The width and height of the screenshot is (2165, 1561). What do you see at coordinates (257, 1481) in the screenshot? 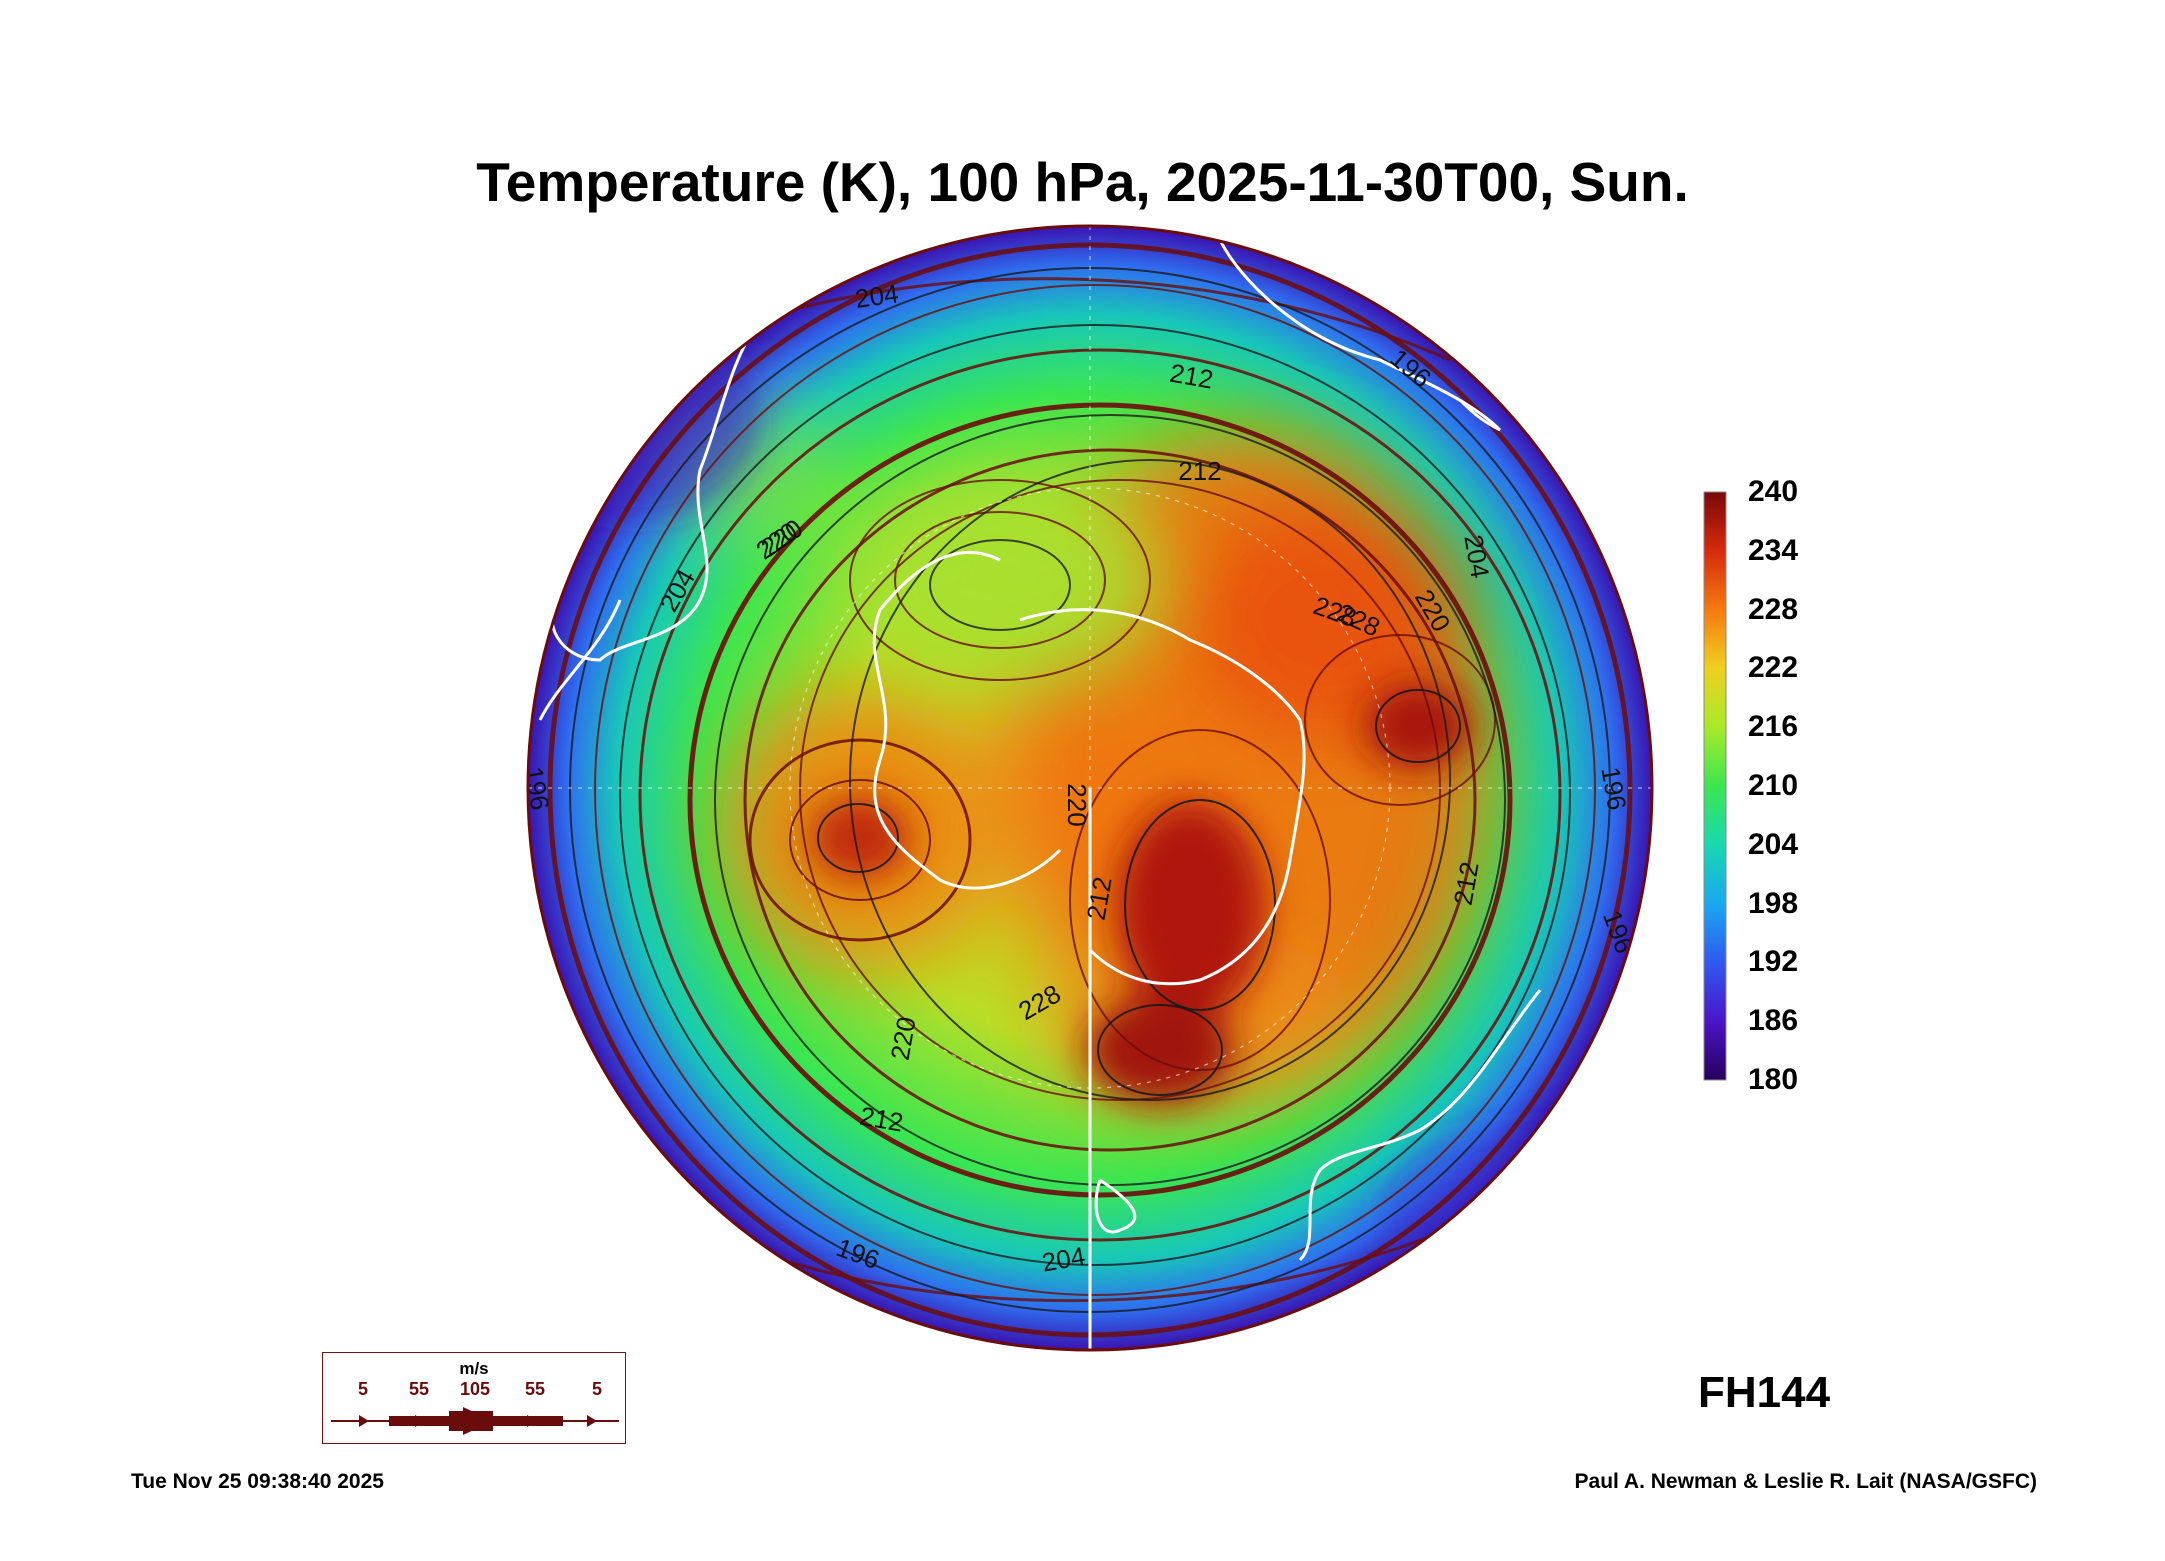
I see `timestamp: Tue Nov 25 09:38:40 2025` at bounding box center [257, 1481].